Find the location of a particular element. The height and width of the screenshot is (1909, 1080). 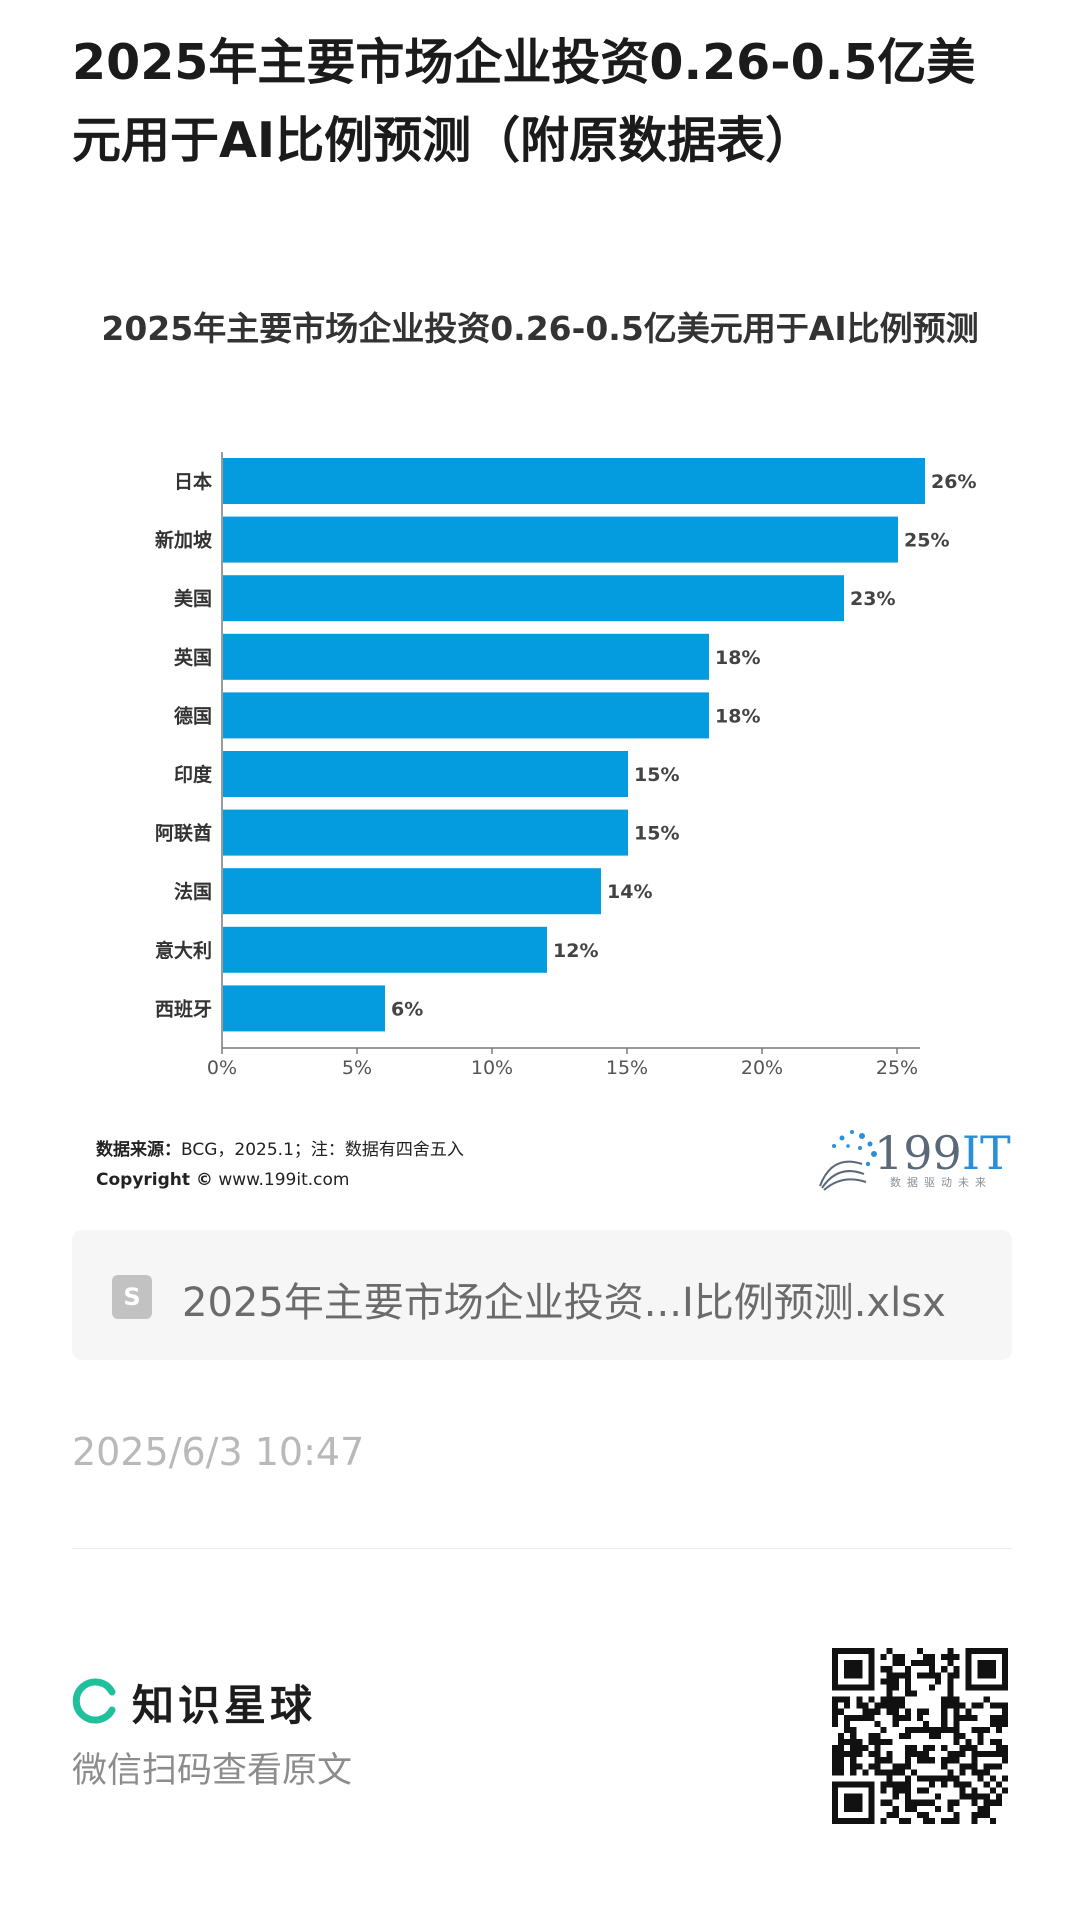

category-label: 日本 is located at coordinates (193, 481).